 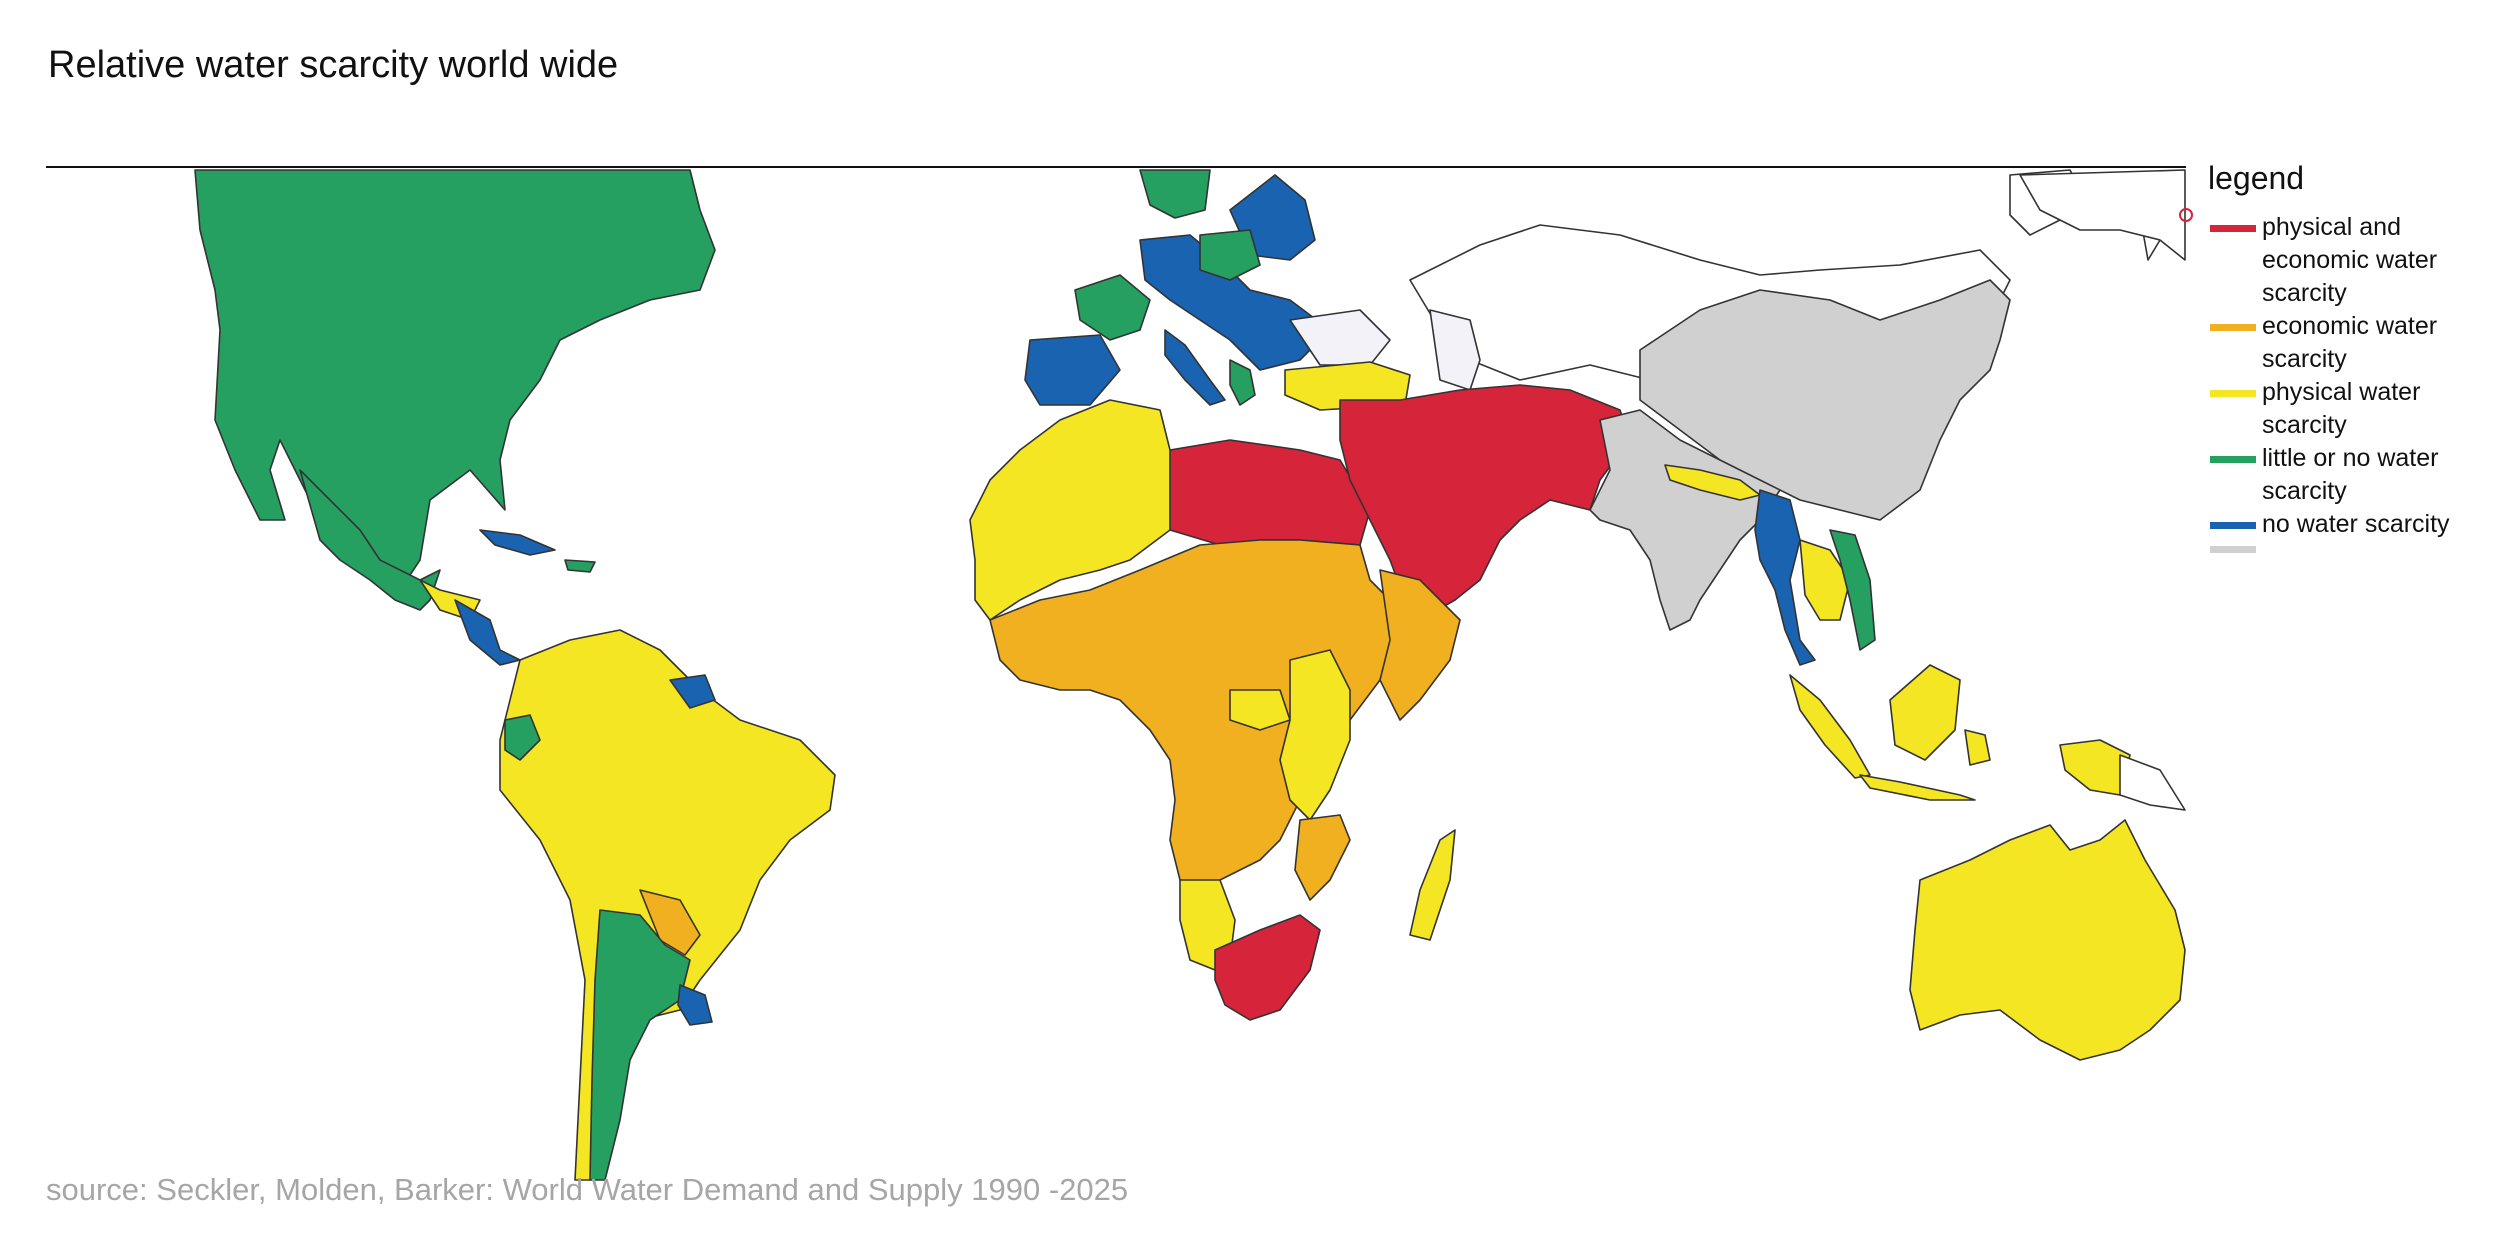 I want to click on region-germany, so click(x=1230, y=255).